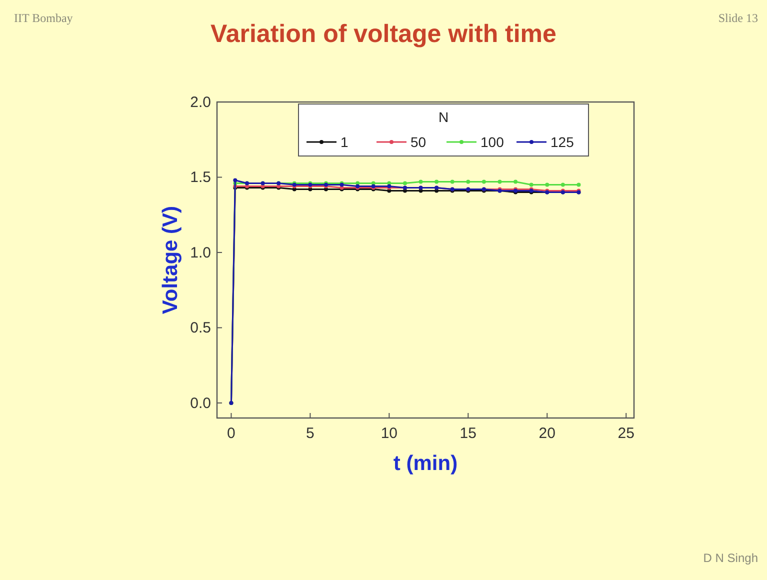  I want to click on y-tick-label: 2.0, so click(200, 102).